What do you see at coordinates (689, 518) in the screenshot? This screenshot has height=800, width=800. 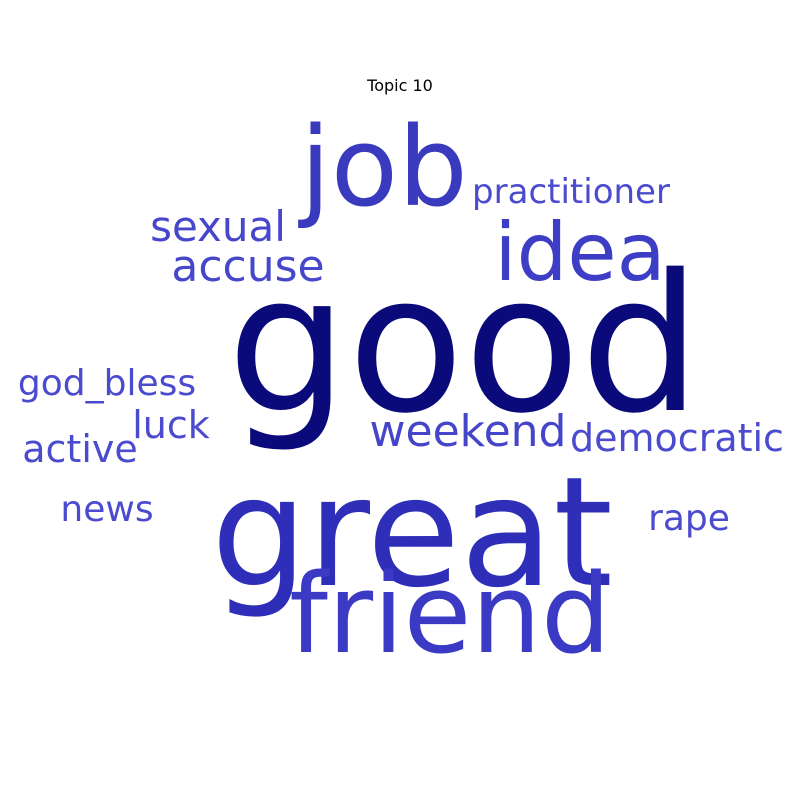 I see `word-rape: rape` at bounding box center [689, 518].